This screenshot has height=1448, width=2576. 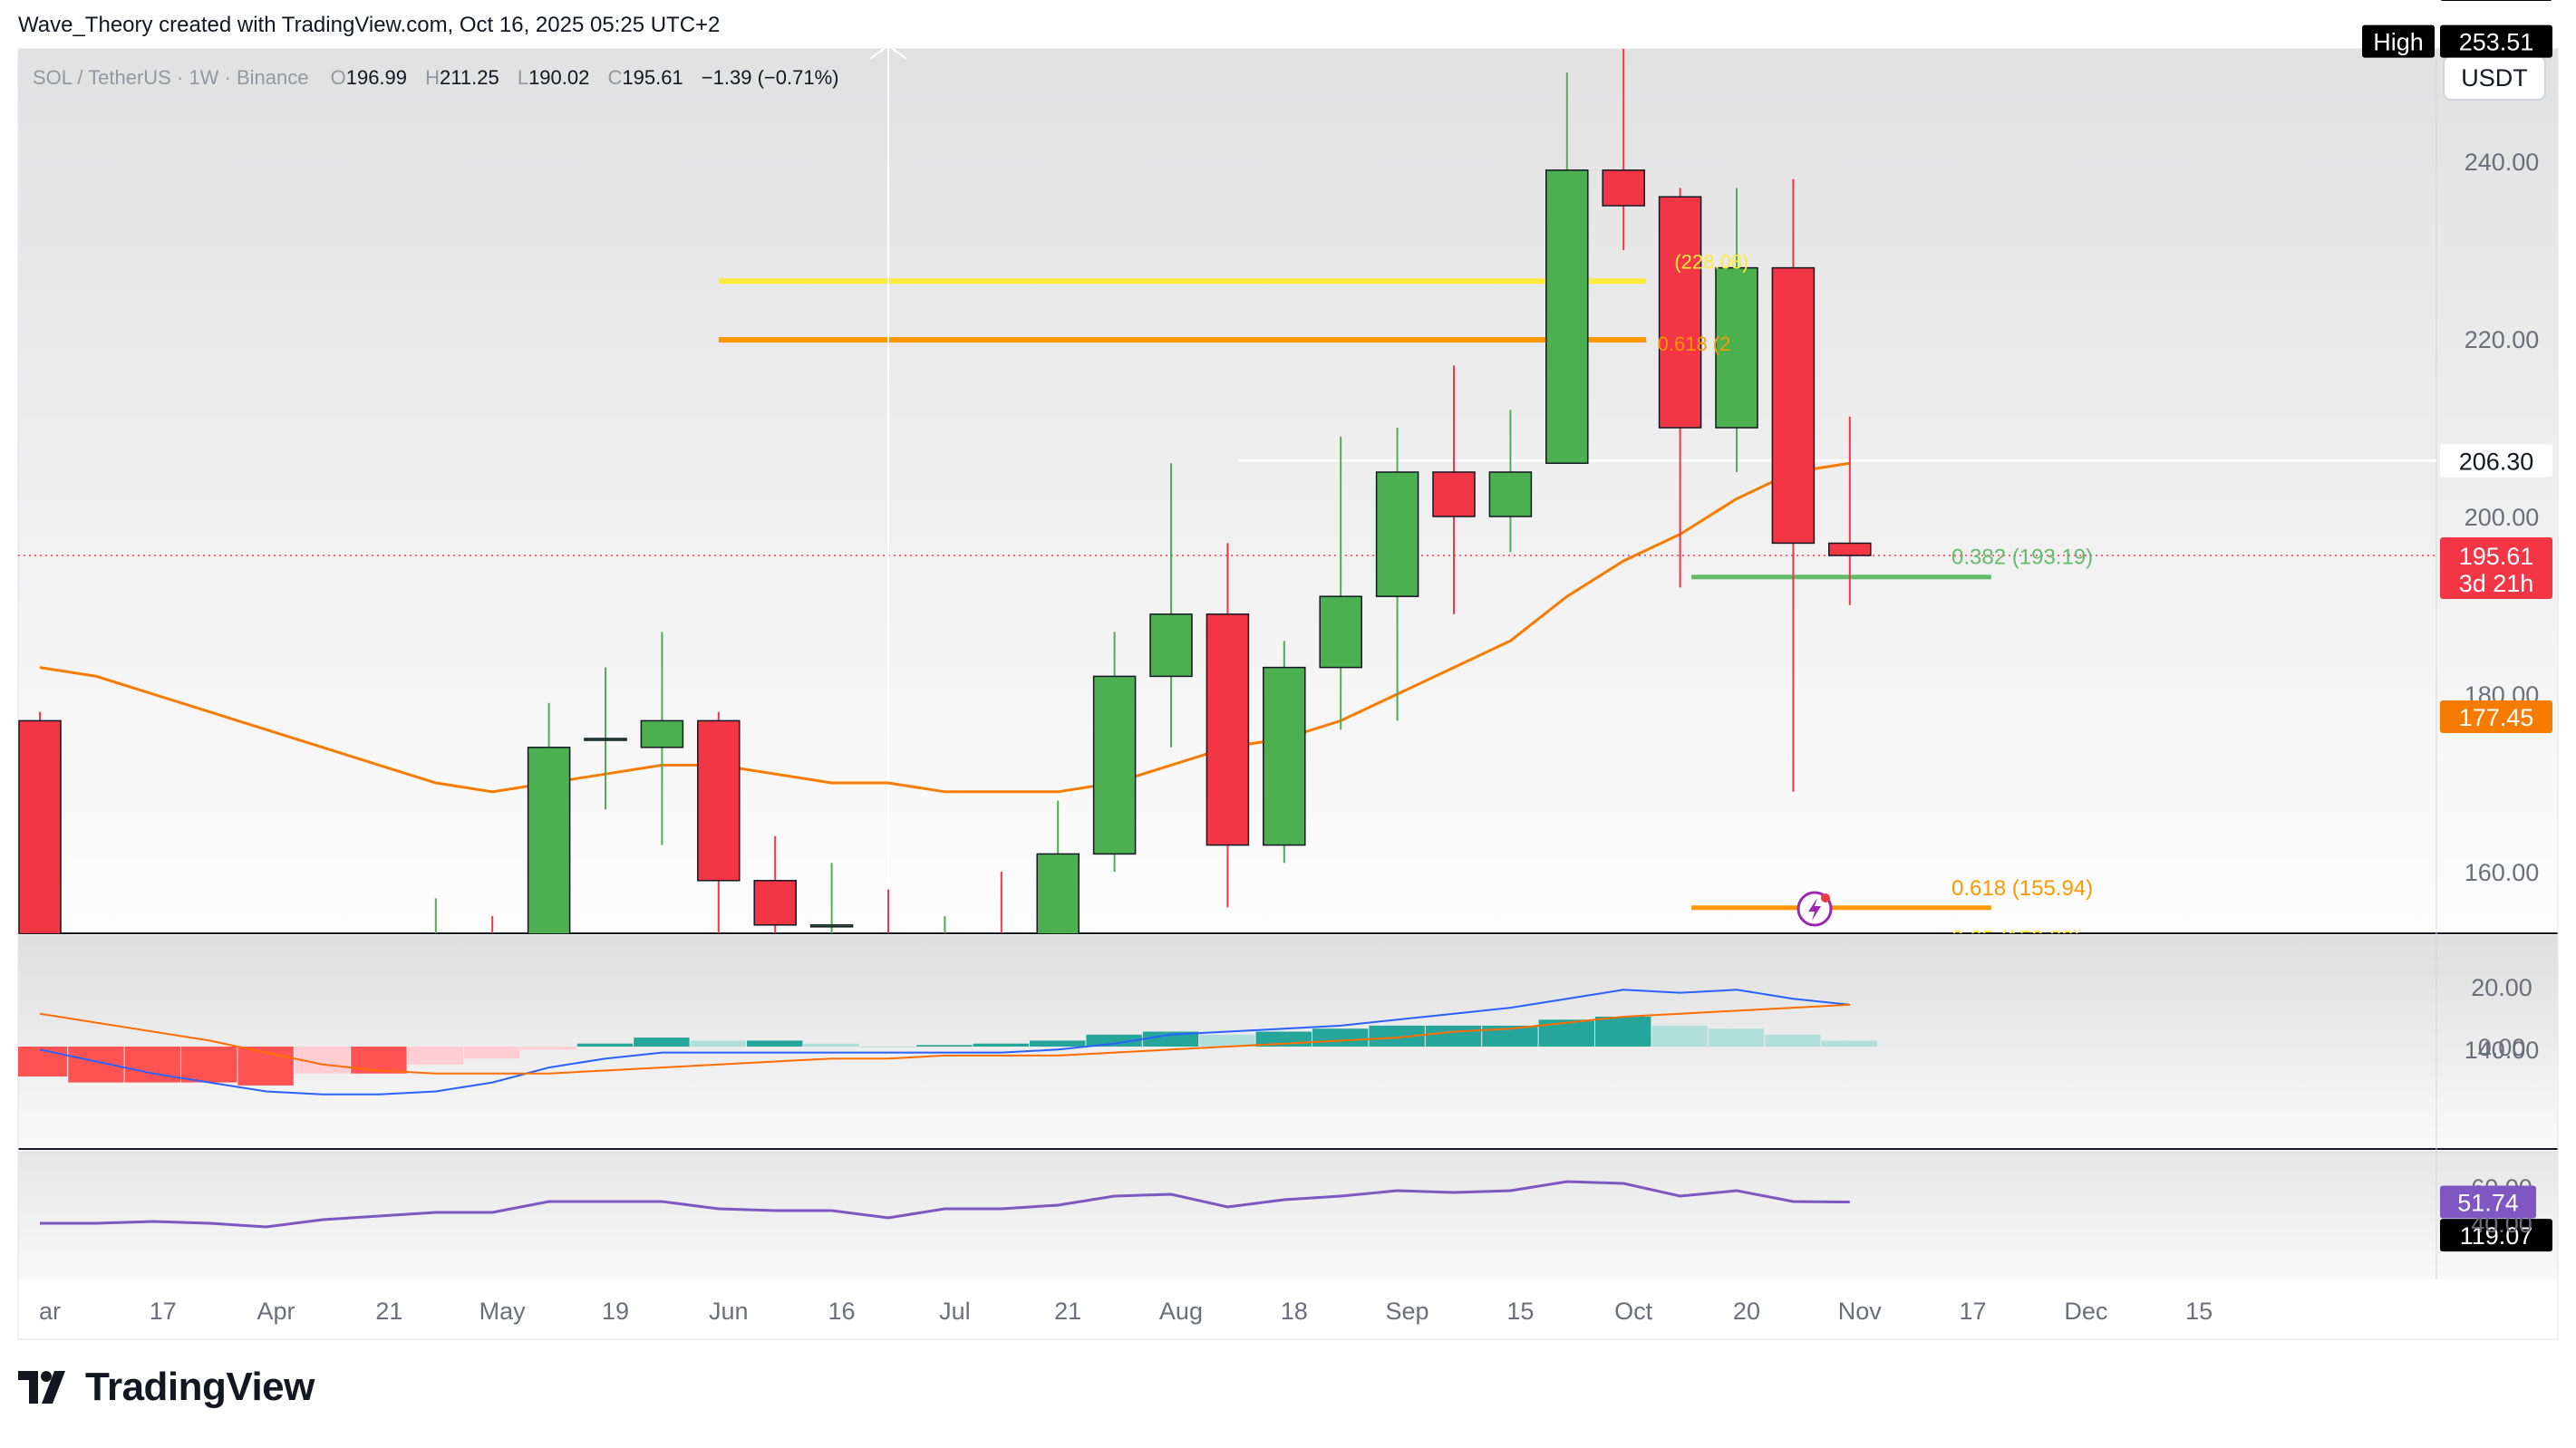 What do you see at coordinates (2501, 987) in the screenshot?
I see `macd-axis-tick: 20.00` at bounding box center [2501, 987].